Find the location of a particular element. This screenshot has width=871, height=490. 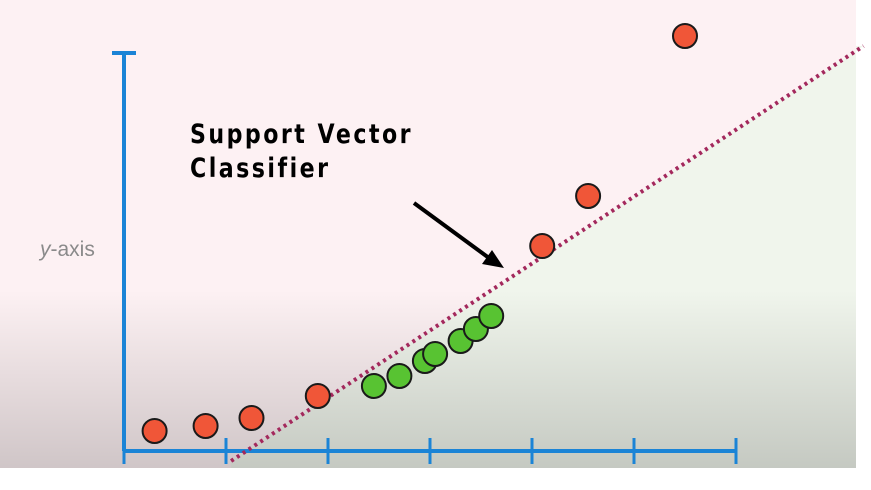

callout-line-2: Classifier is located at coordinates (260, 168).